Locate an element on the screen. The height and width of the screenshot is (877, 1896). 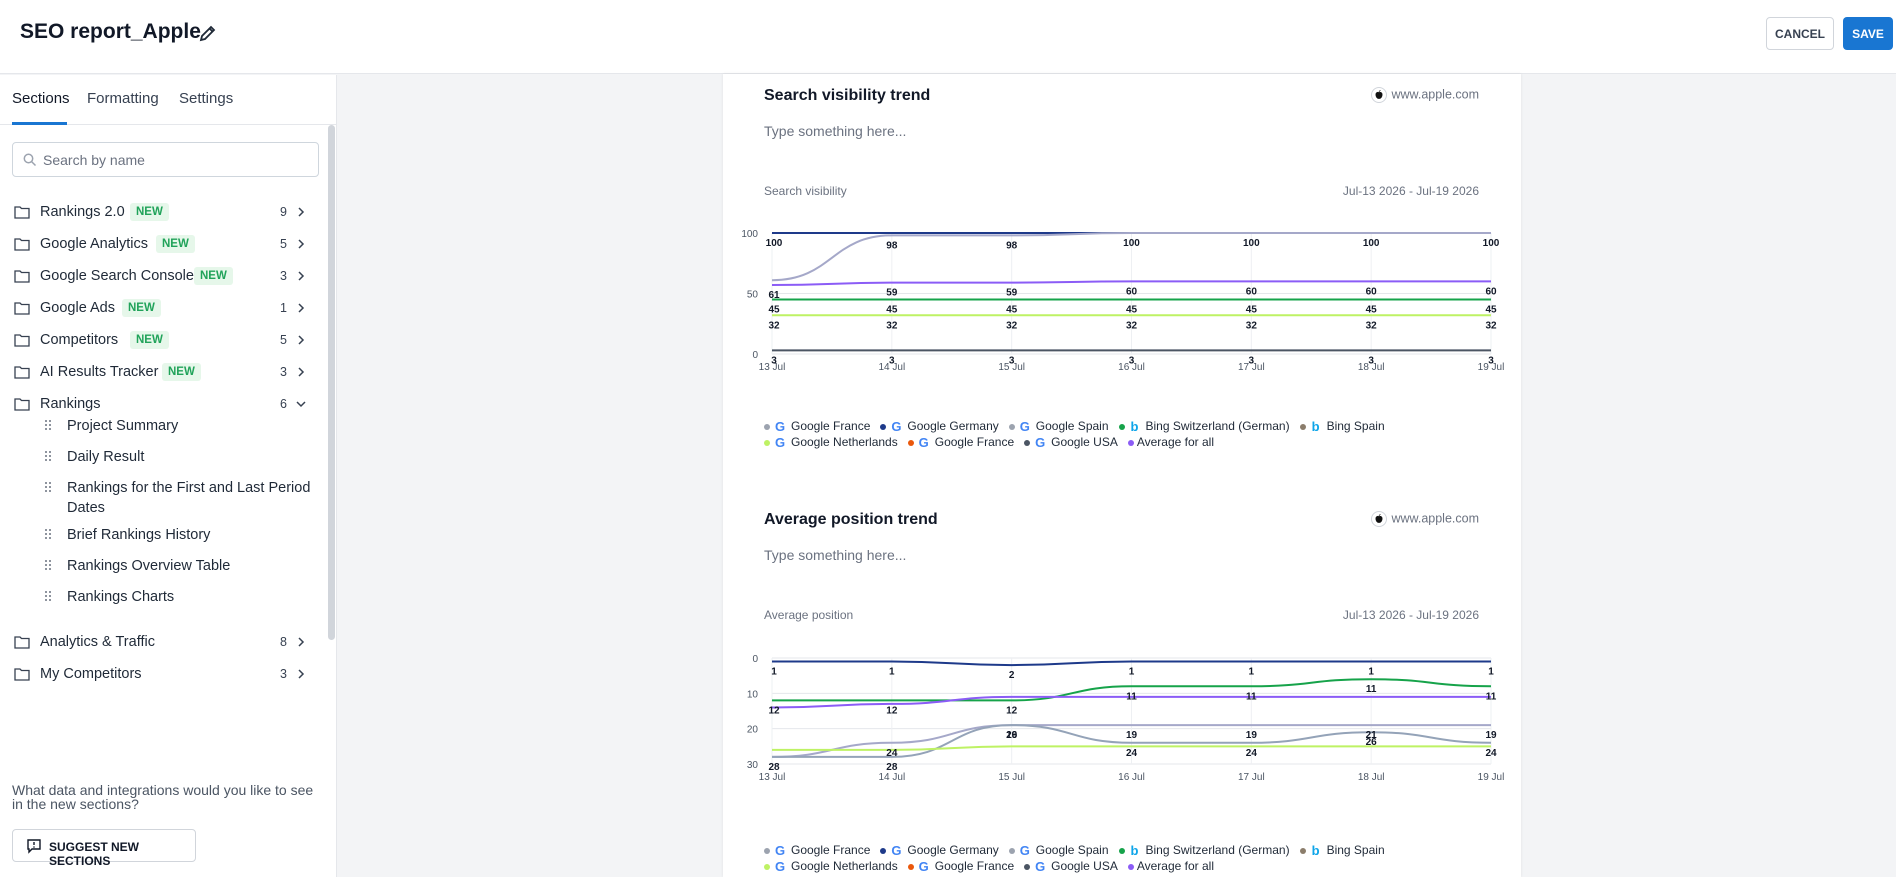
data-label: 28 is located at coordinates (774, 767).